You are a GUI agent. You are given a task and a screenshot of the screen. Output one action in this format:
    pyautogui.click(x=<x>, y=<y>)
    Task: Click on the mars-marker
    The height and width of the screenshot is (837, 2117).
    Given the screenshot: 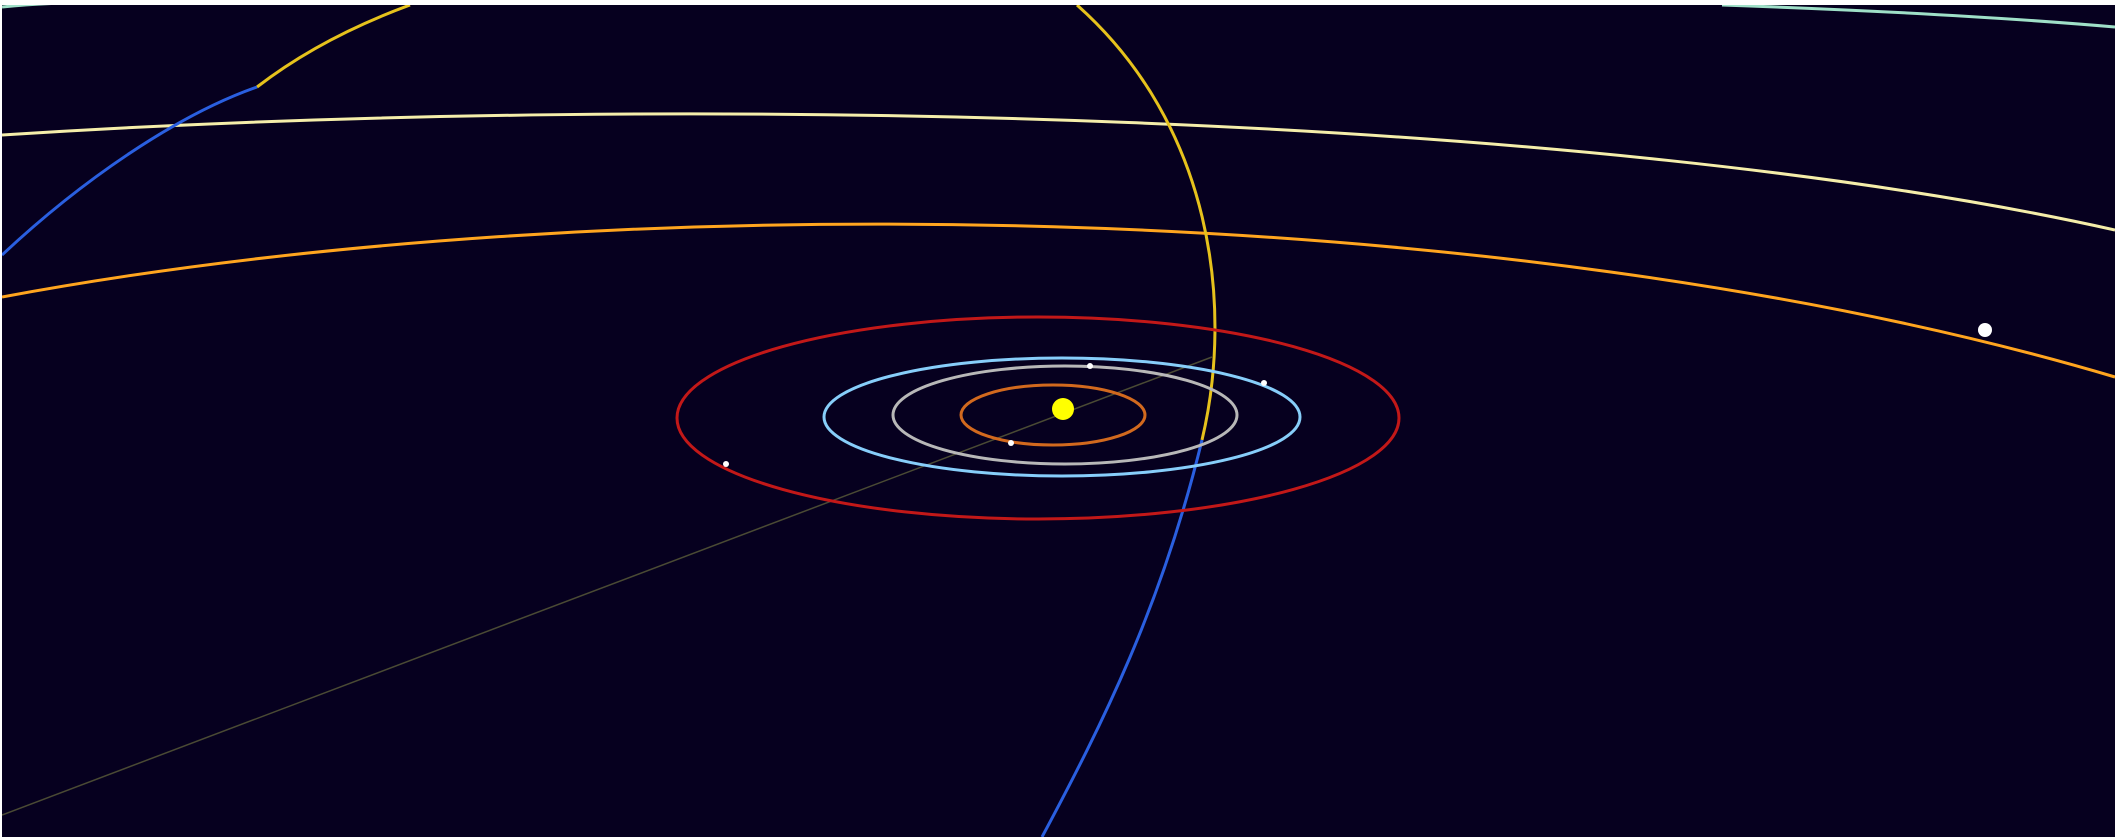 What is the action you would take?
    pyautogui.click(x=726, y=464)
    